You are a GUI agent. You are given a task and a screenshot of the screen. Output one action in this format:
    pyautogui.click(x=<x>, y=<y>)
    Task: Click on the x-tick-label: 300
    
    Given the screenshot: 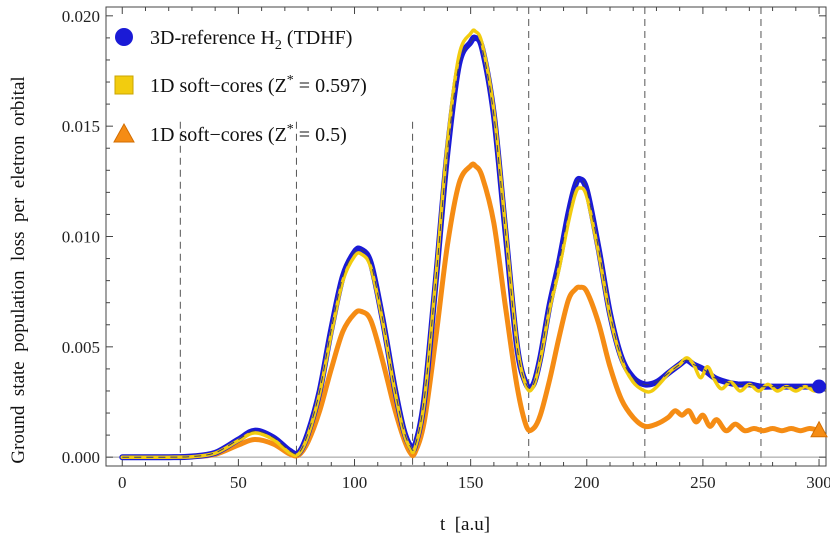 What is the action you would take?
    pyautogui.click(x=818, y=482)
    